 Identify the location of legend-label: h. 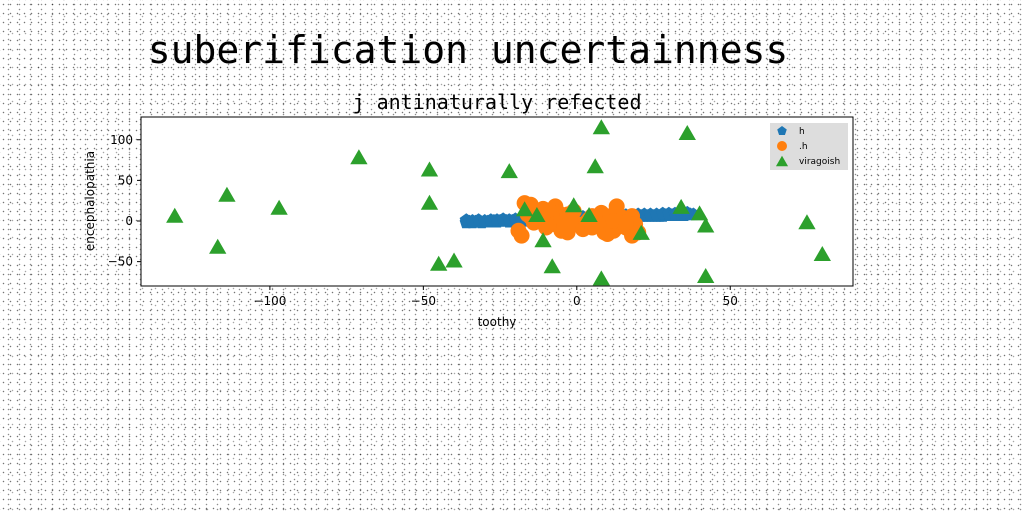
(802, 132).